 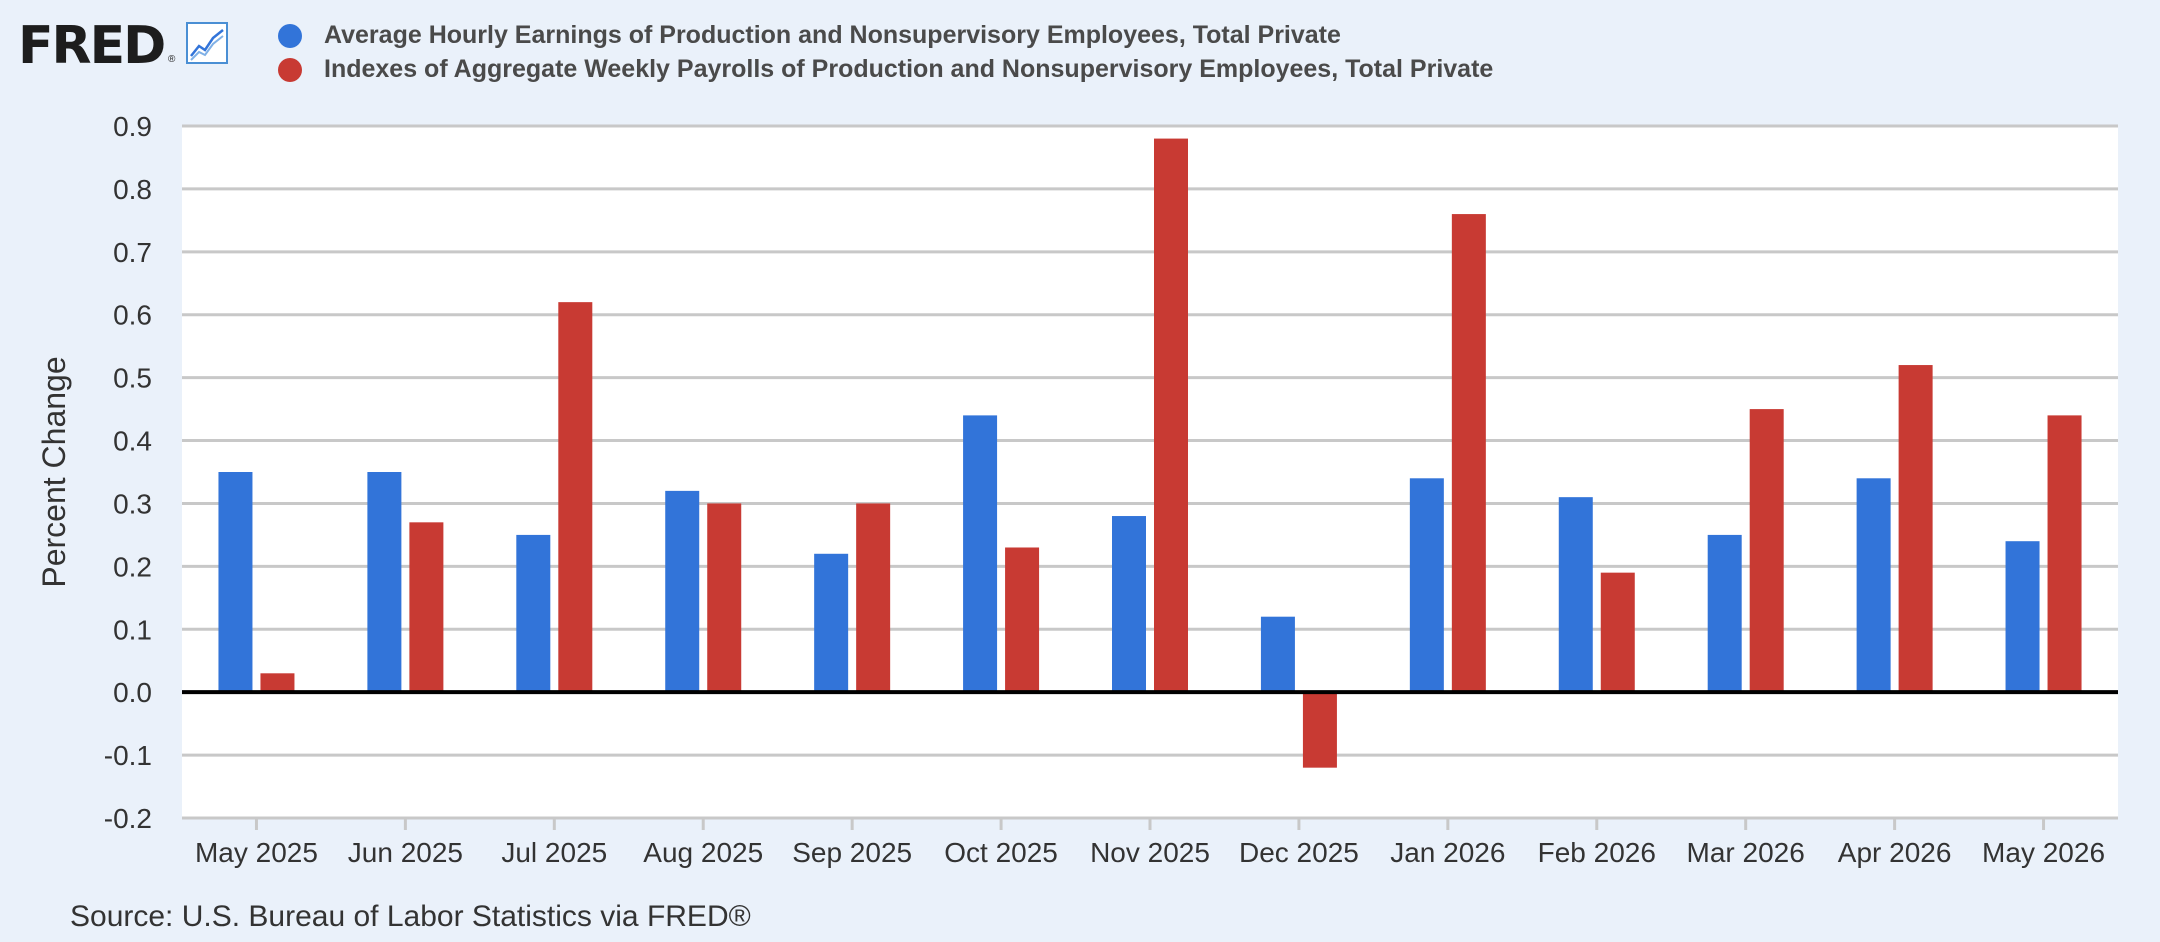 What do you see at coordinates (128, 818) in the screenshot?
I see `y-tick-label: -0.2` at bounding box center [128, 818].